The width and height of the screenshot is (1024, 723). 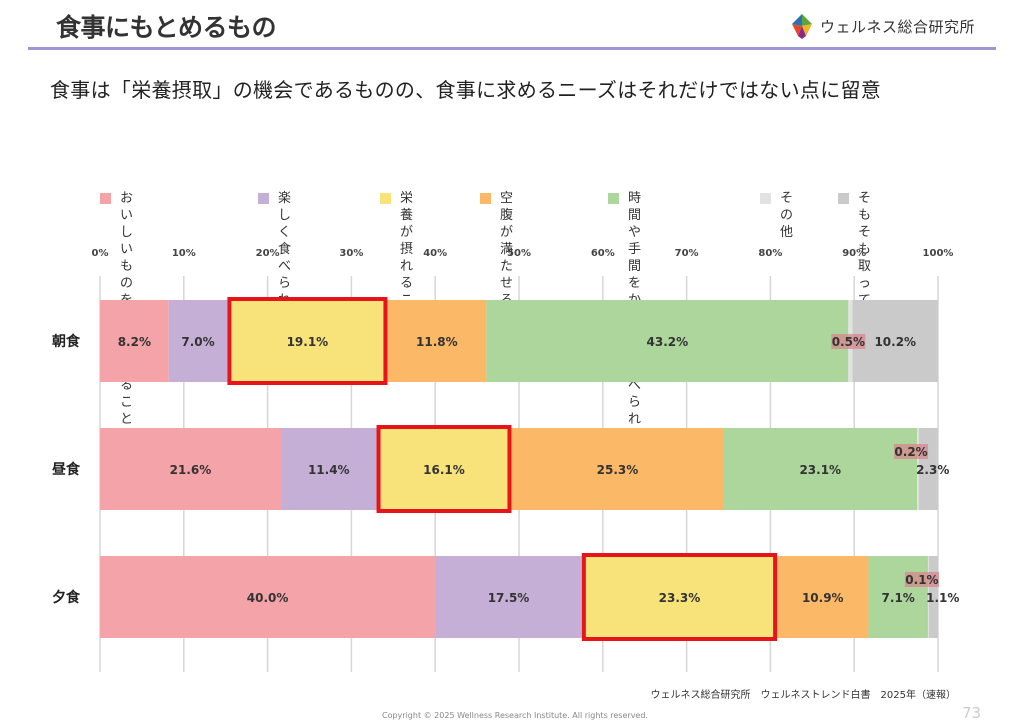 What do you see at coordinates (854, 253) in the screenshot?
I see `x-tick-label: 90%` at bounding box center [854, 253].